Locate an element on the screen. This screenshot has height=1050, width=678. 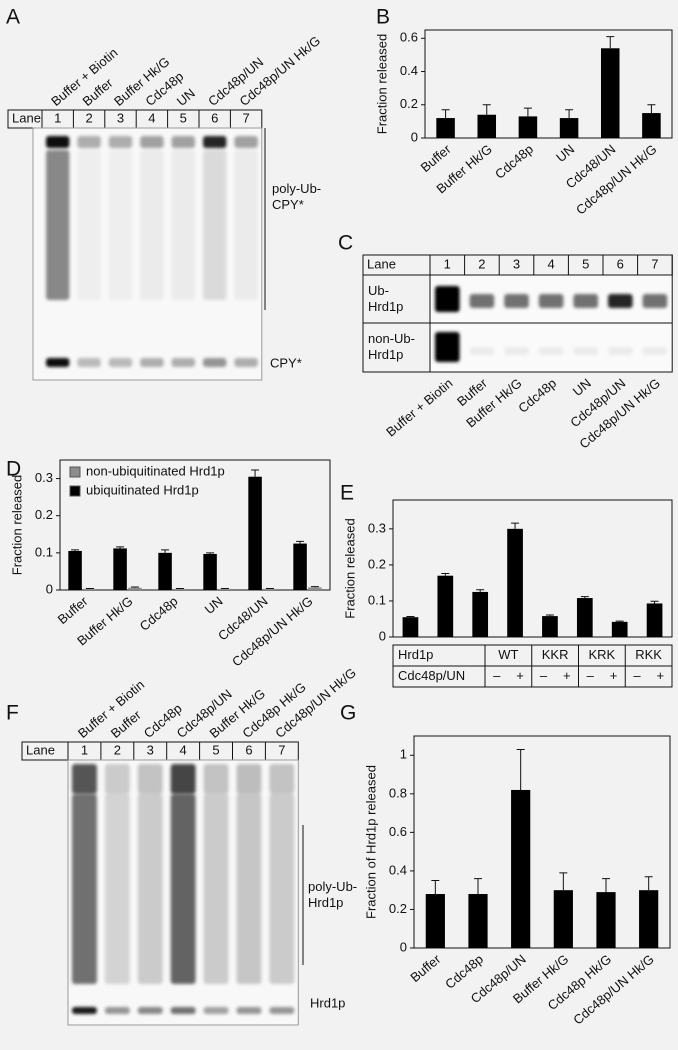
y-tick-label: 1 is located at coordinates (403, 754).